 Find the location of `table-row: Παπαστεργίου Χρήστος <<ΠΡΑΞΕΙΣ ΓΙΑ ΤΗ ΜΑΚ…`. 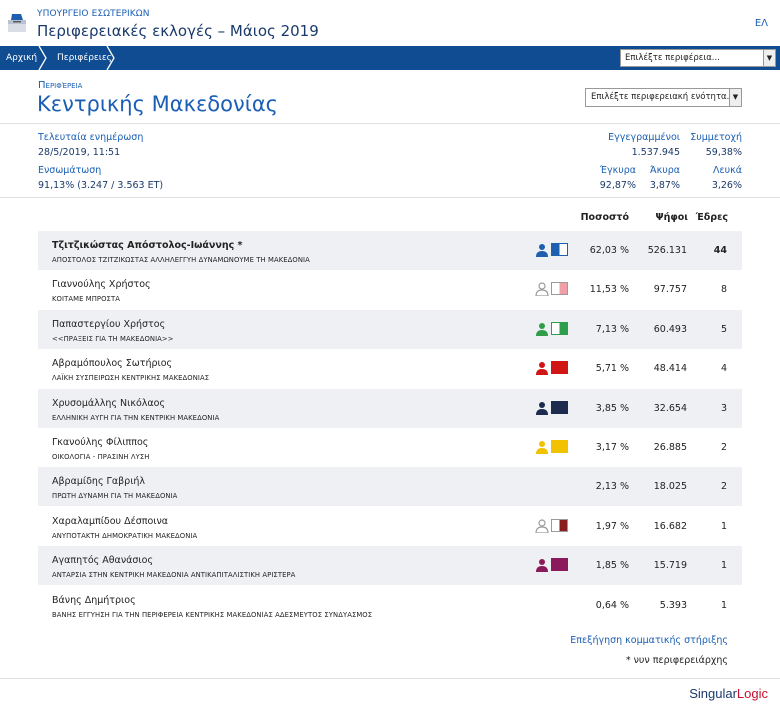

table-row: Παπαστεργίου Χρήστος <<ΠΡΑΞΕΙΣ ΓΙΑ ΤΗ ΜΑΚ… is located at coordinates (390, 329).